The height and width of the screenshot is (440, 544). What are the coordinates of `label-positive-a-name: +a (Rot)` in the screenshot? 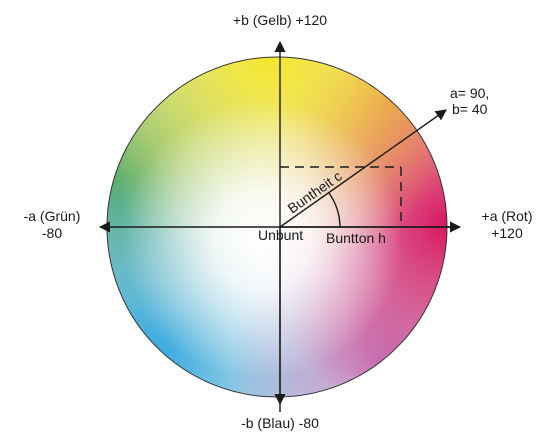 It's located at (507, 216).